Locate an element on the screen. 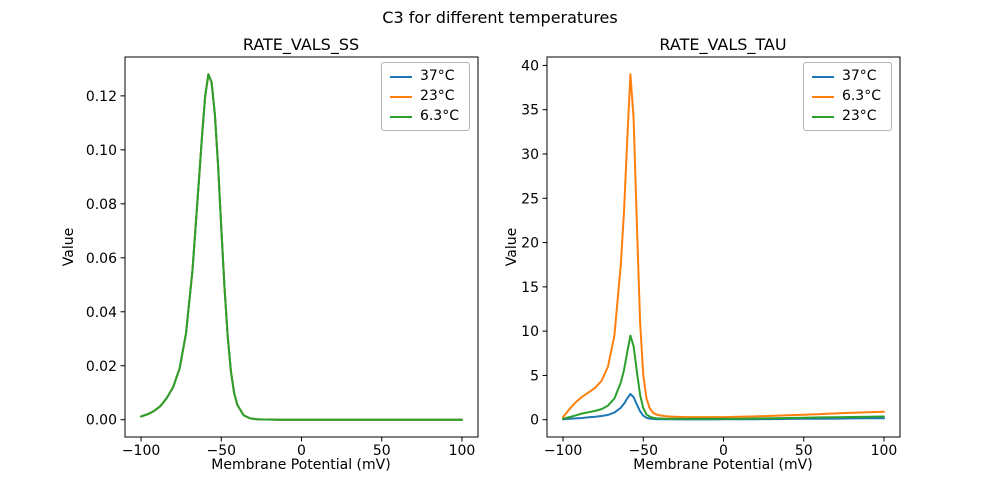  y-tick-label: 0.06 is located at coordinates (101, 259).